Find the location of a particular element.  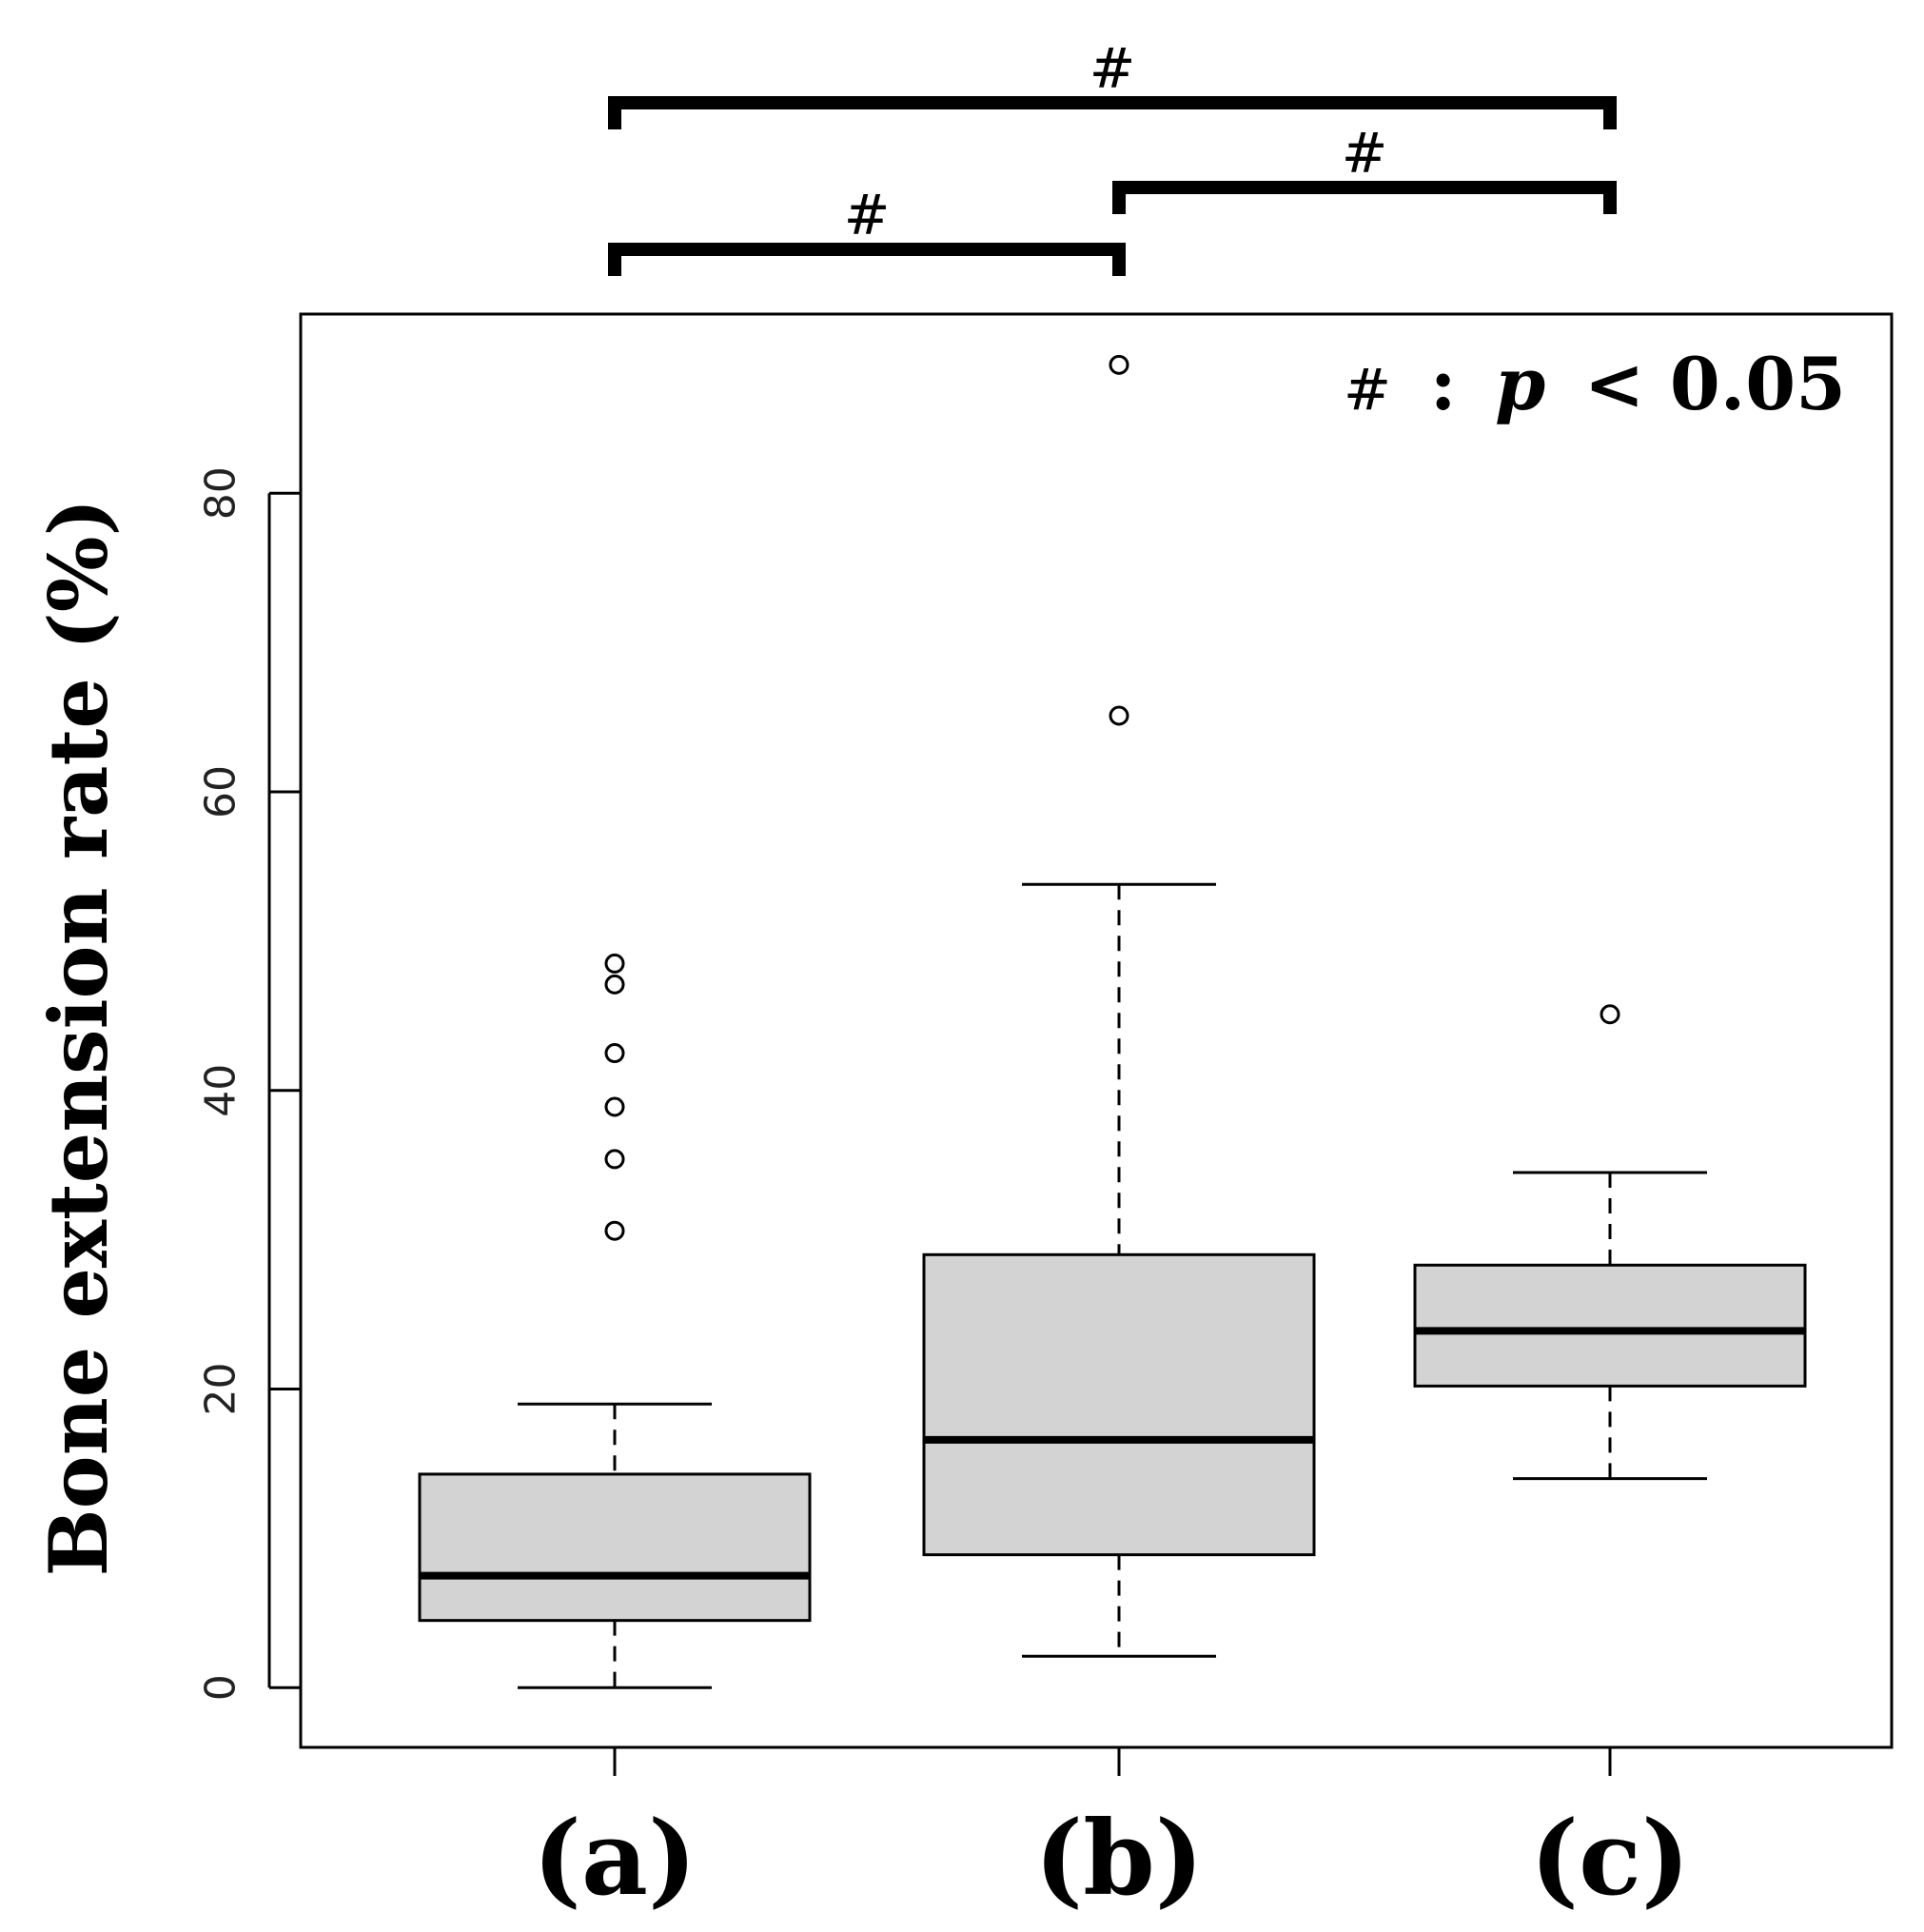

significance-legend: # : p < 0.05 is located at coordinates (1595, 384).